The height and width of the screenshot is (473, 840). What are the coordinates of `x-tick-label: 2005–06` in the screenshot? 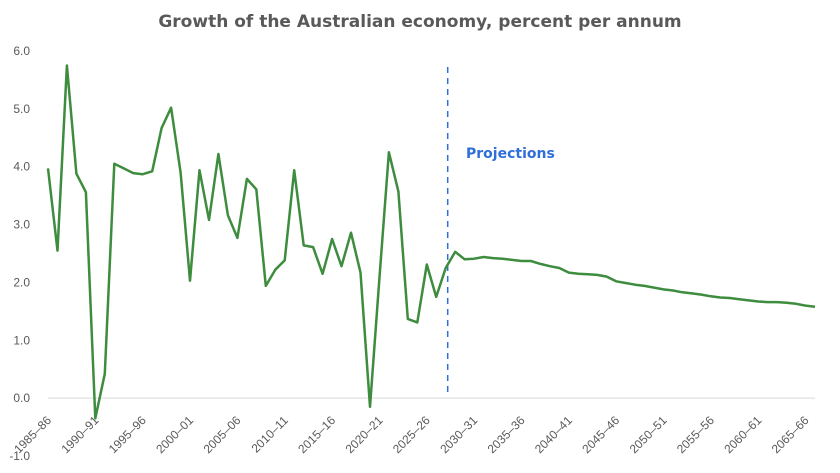 It's located at (222, 434).